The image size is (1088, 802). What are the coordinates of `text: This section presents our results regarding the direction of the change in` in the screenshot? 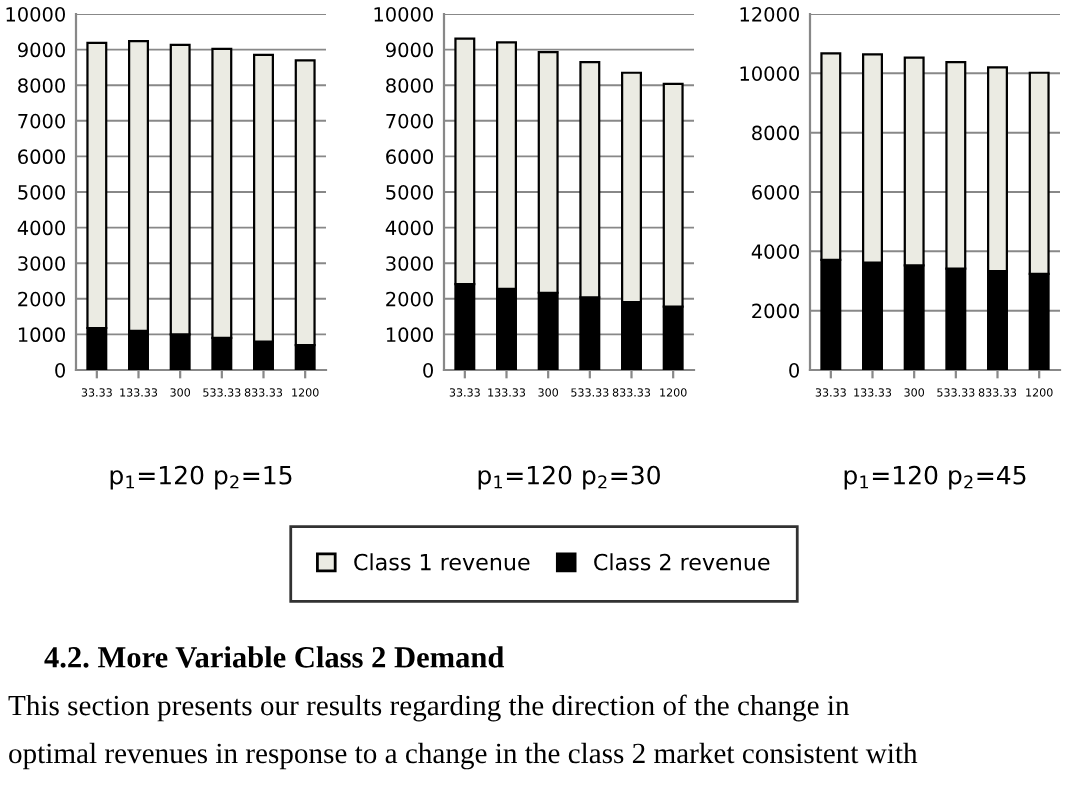 It's located at (429, 708).